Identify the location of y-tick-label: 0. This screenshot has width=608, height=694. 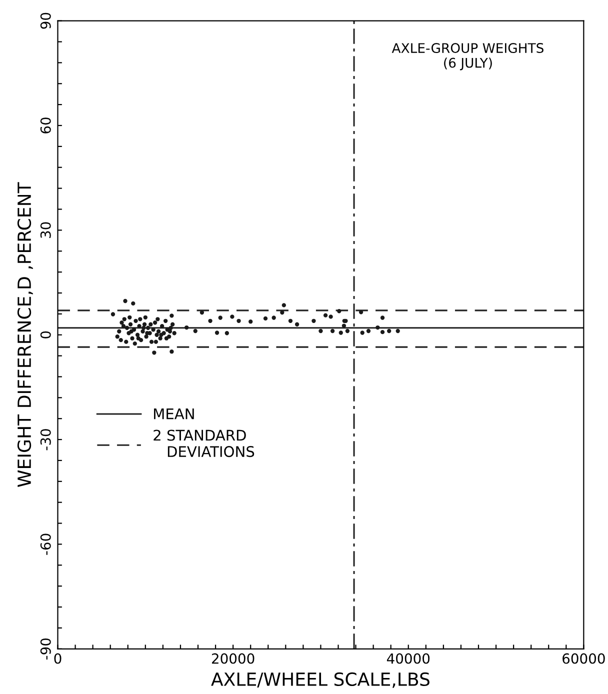
(45, 334).